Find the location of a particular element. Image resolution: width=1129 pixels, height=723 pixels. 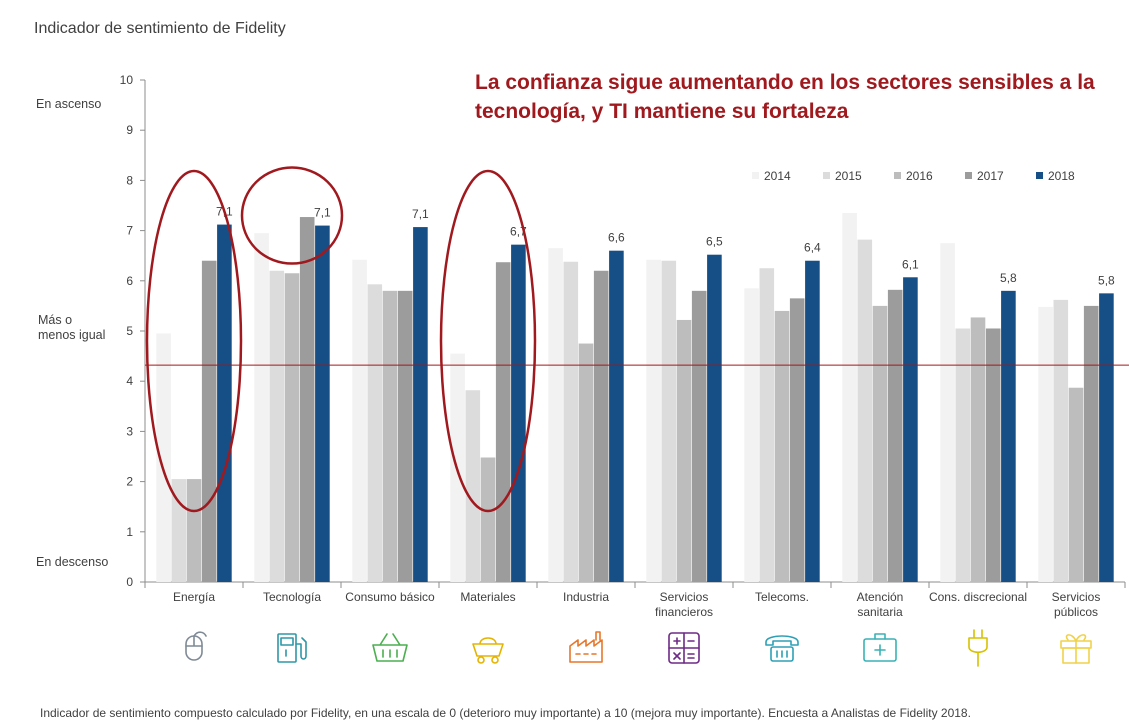

highlight-ellipse-tecnología is located at coordinates (292, 215).